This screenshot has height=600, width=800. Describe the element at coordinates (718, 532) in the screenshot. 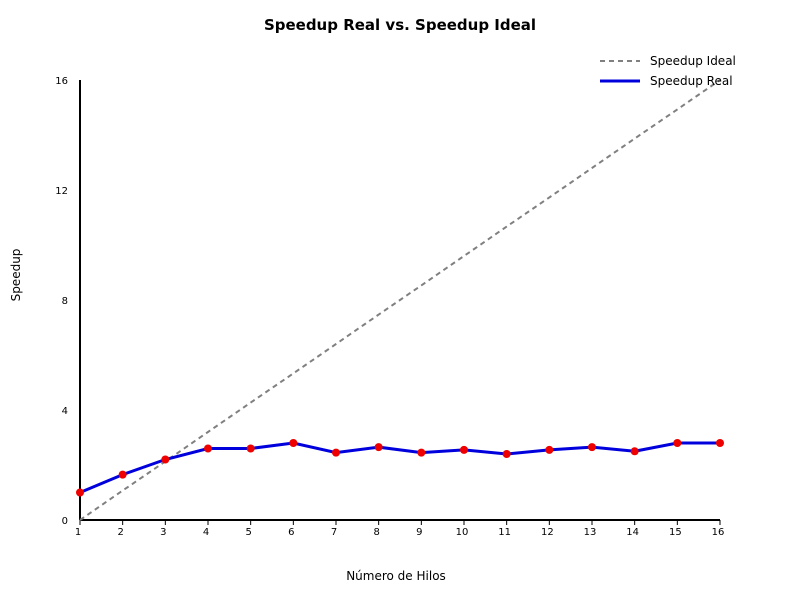

I see `x-tick-label: 16` at that location.